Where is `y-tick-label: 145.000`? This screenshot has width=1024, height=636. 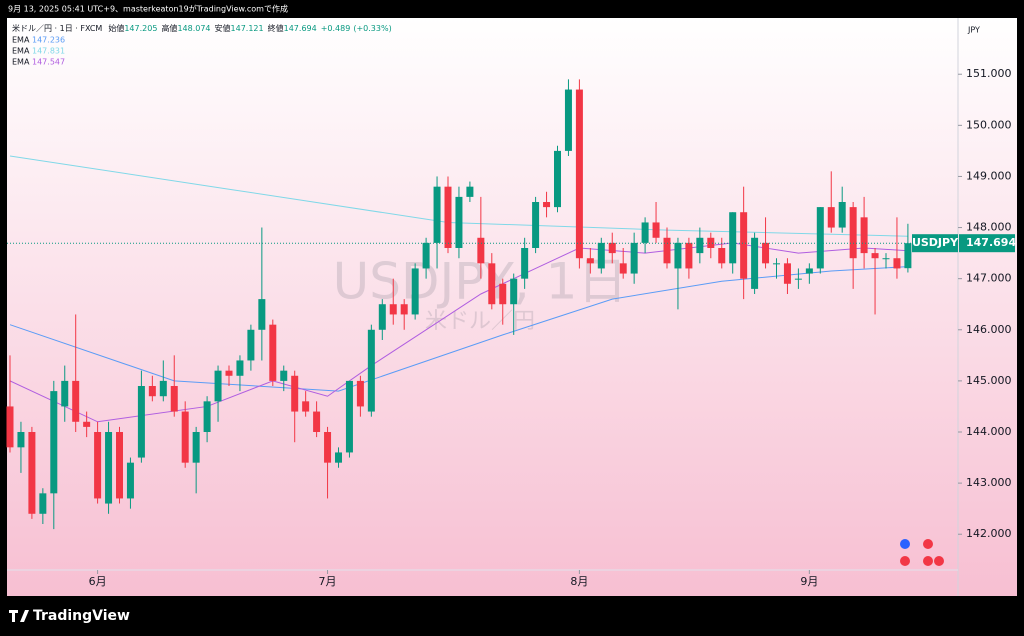 y-tick-label: 145.000 is located at coordinates (989, 380).